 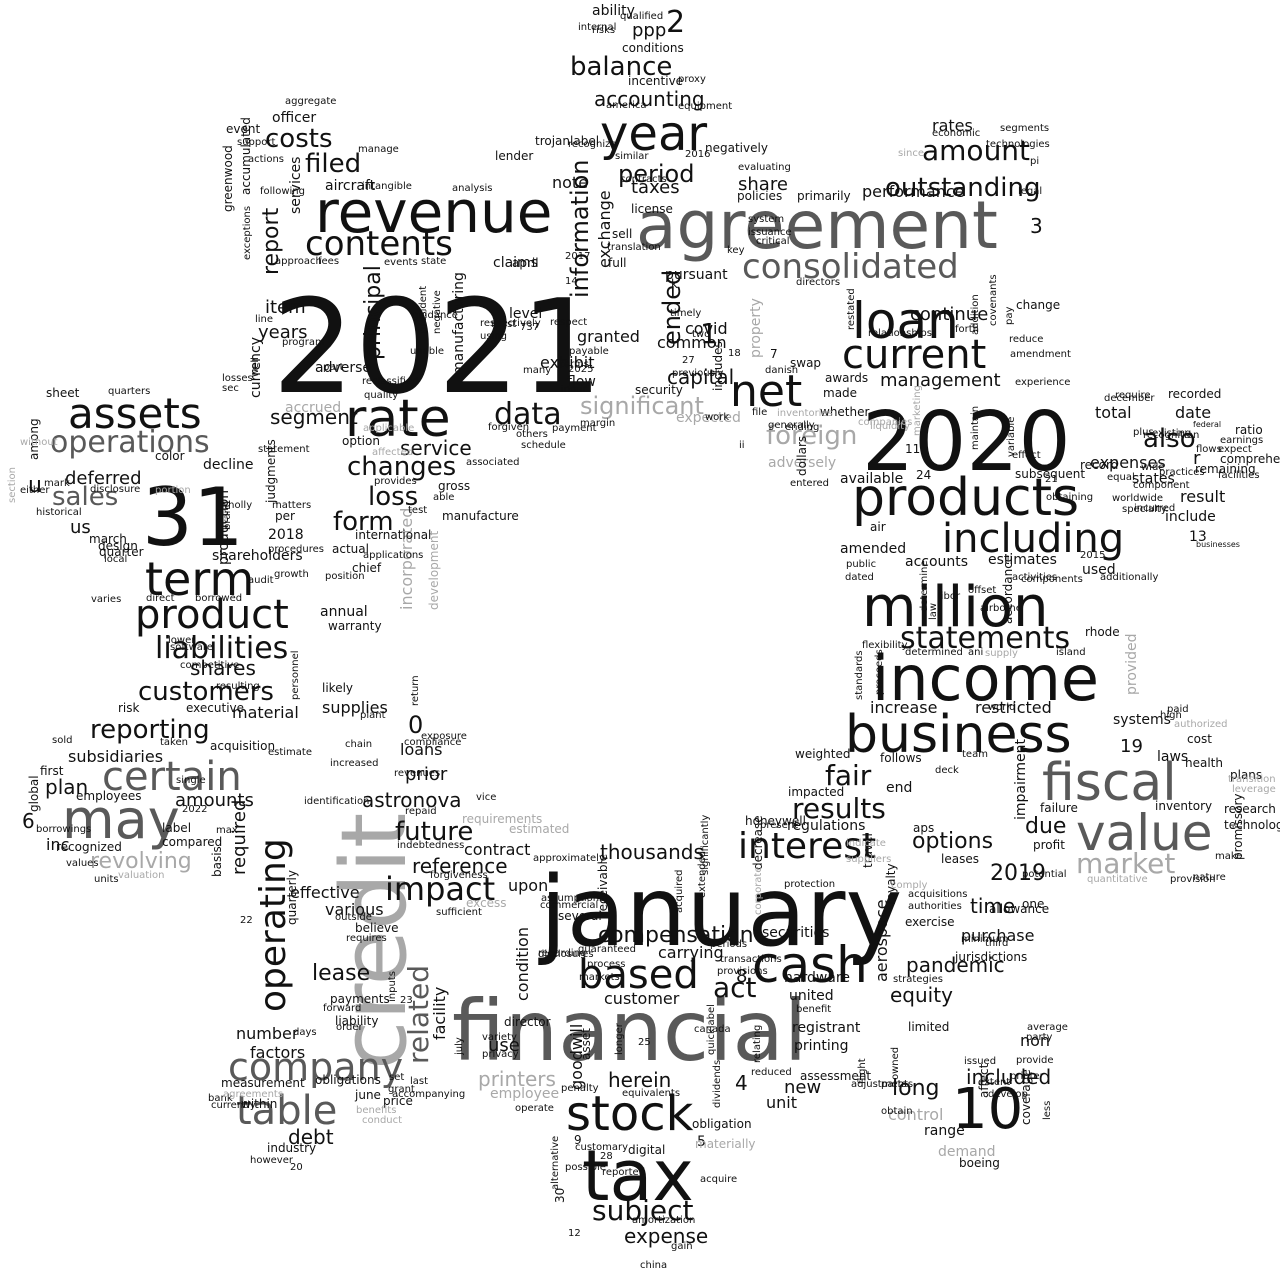 I want to click on cloud-word: state, so click(x=433, y=261).